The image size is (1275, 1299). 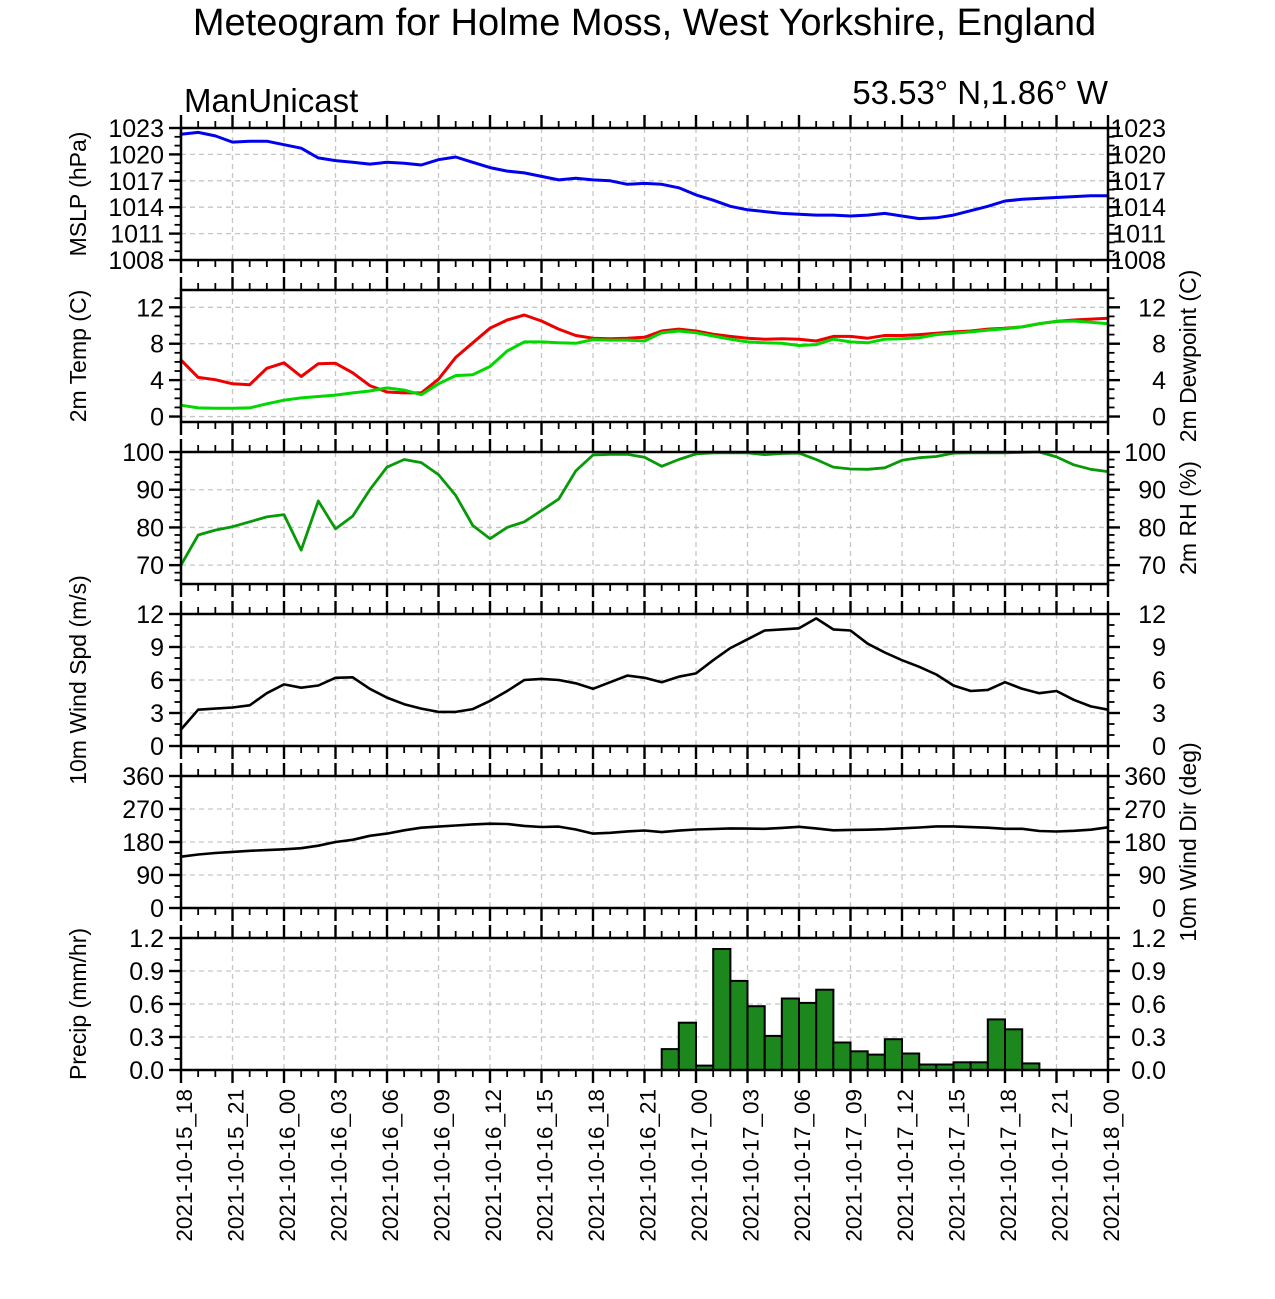 What do you see at coordinates (1060, 1165) in the screenshot?
I see `x-axis-label: 2021-10-17_21` at bounding box center [1060, 1165].